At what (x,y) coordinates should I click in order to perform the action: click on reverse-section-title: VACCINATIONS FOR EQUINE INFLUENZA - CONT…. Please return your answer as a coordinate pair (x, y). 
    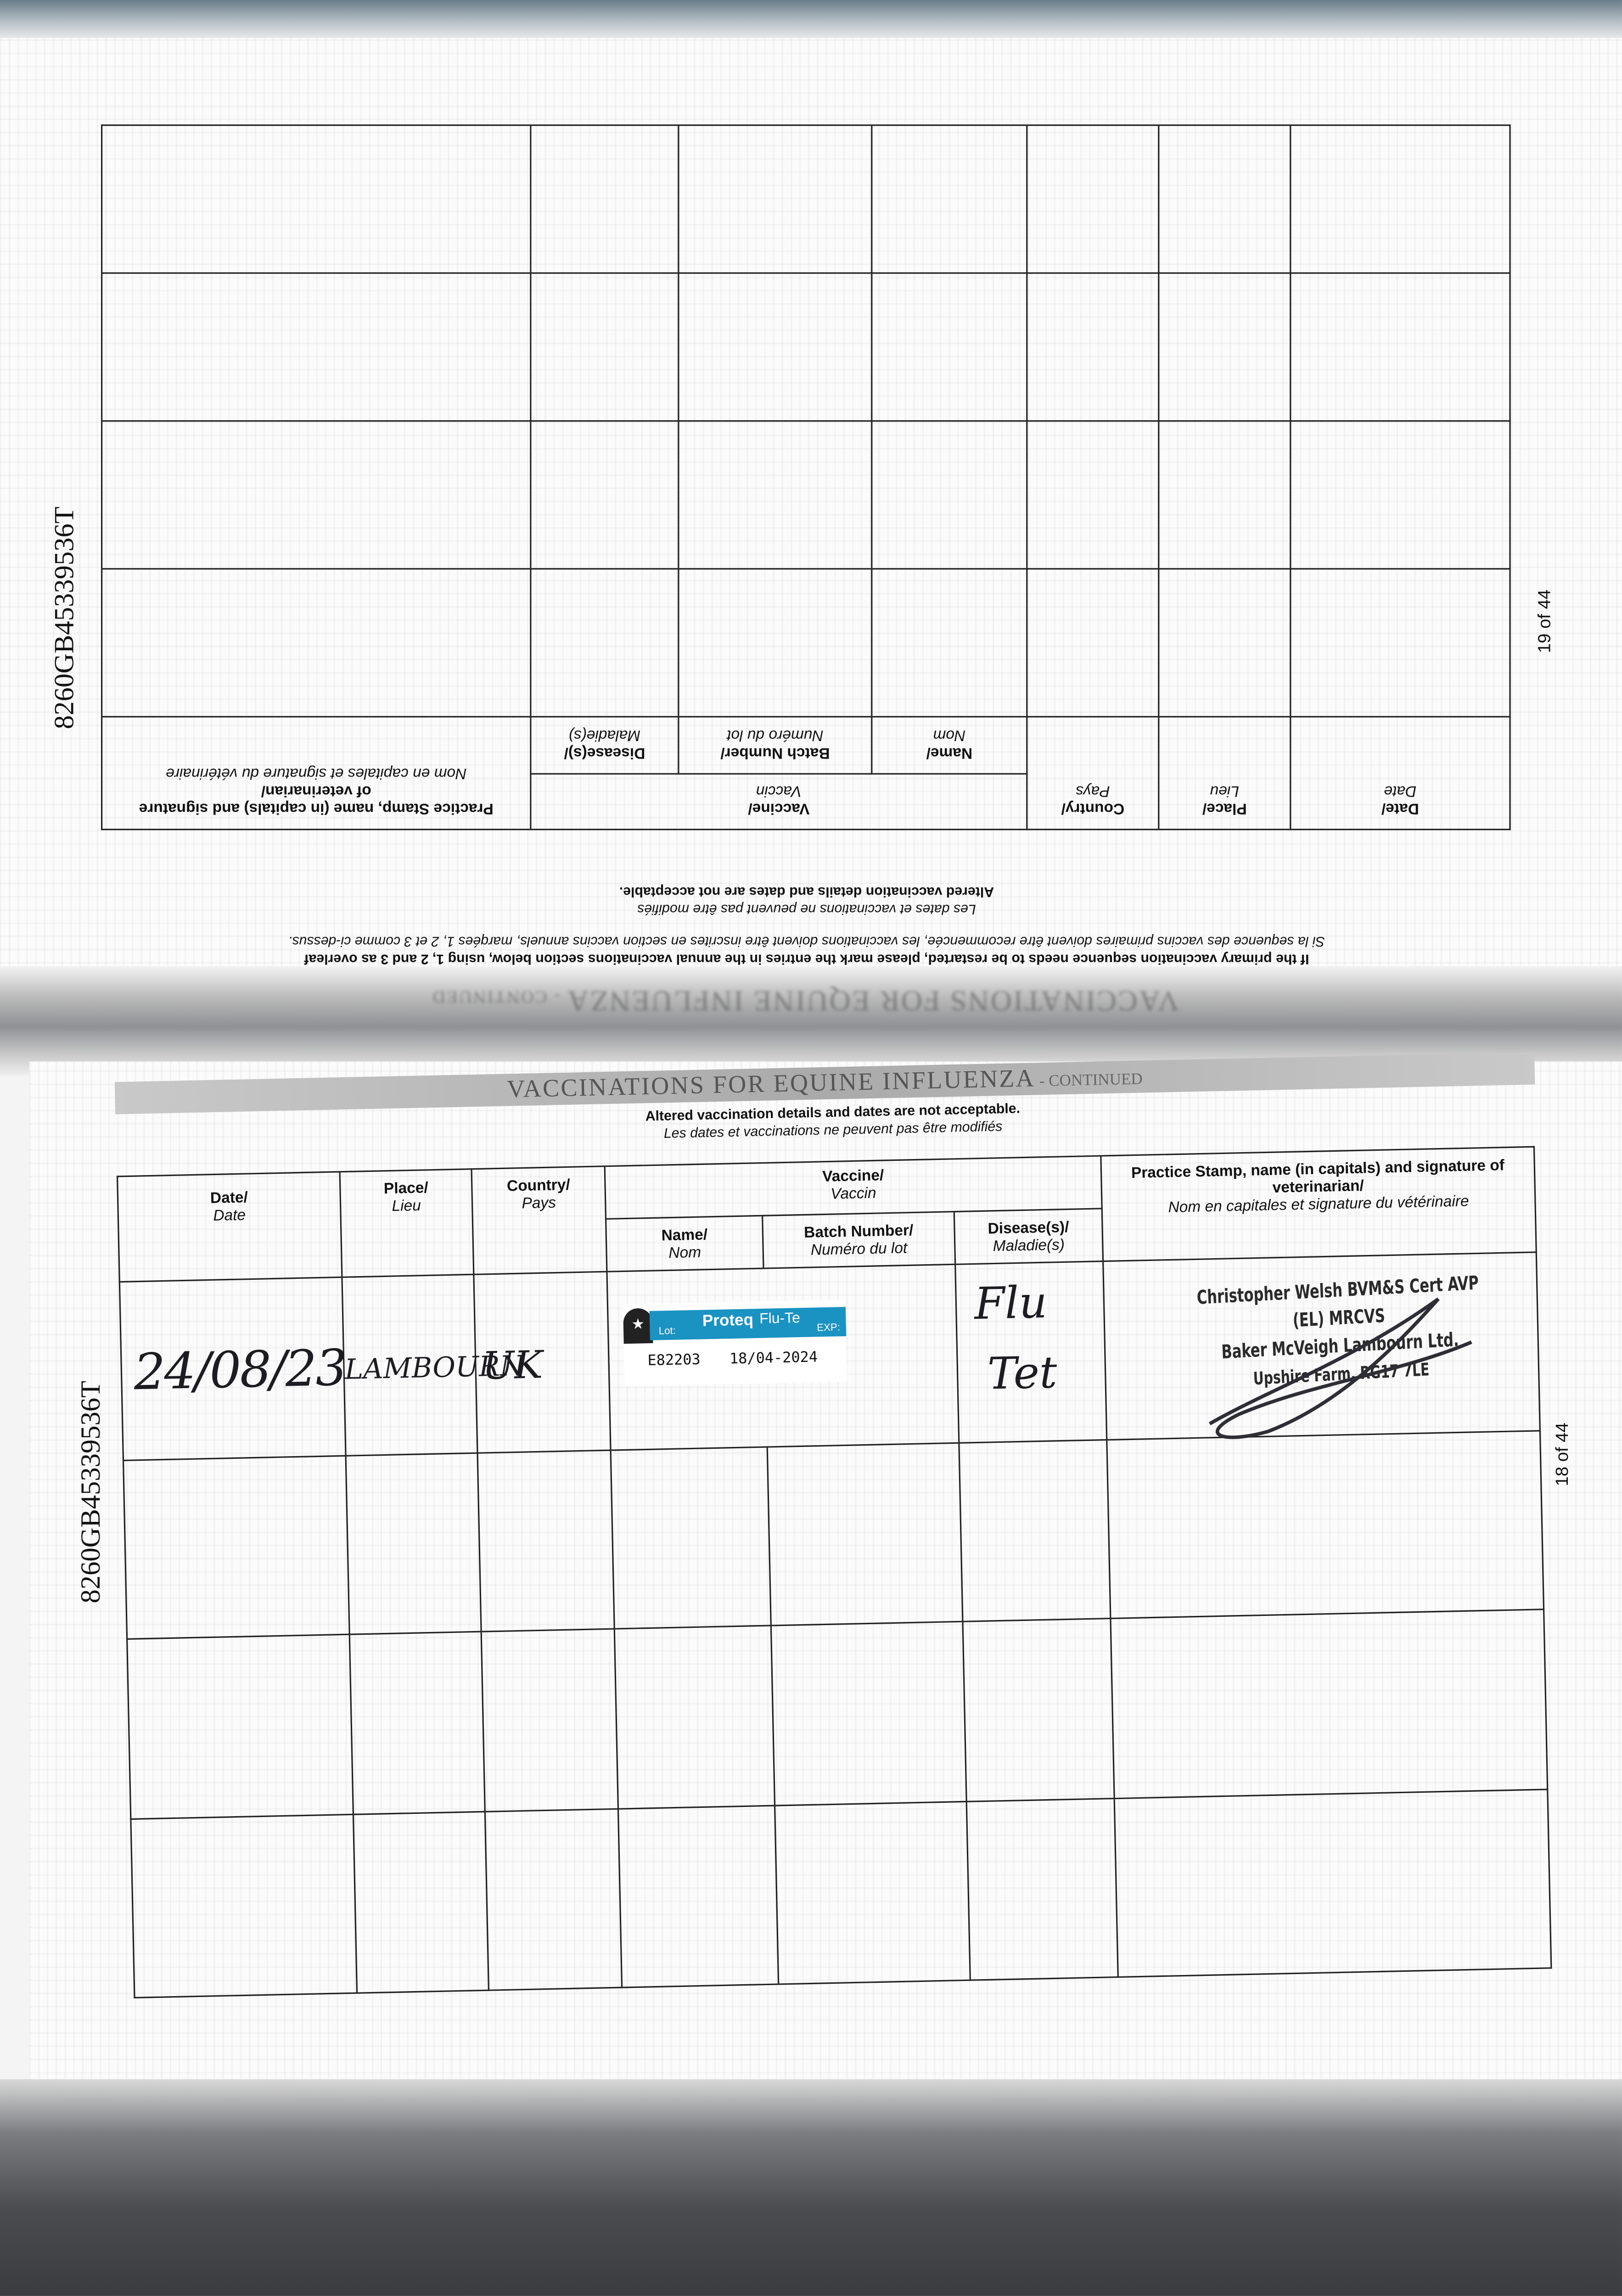
    Looking at the image, I should click on (805, 1000).